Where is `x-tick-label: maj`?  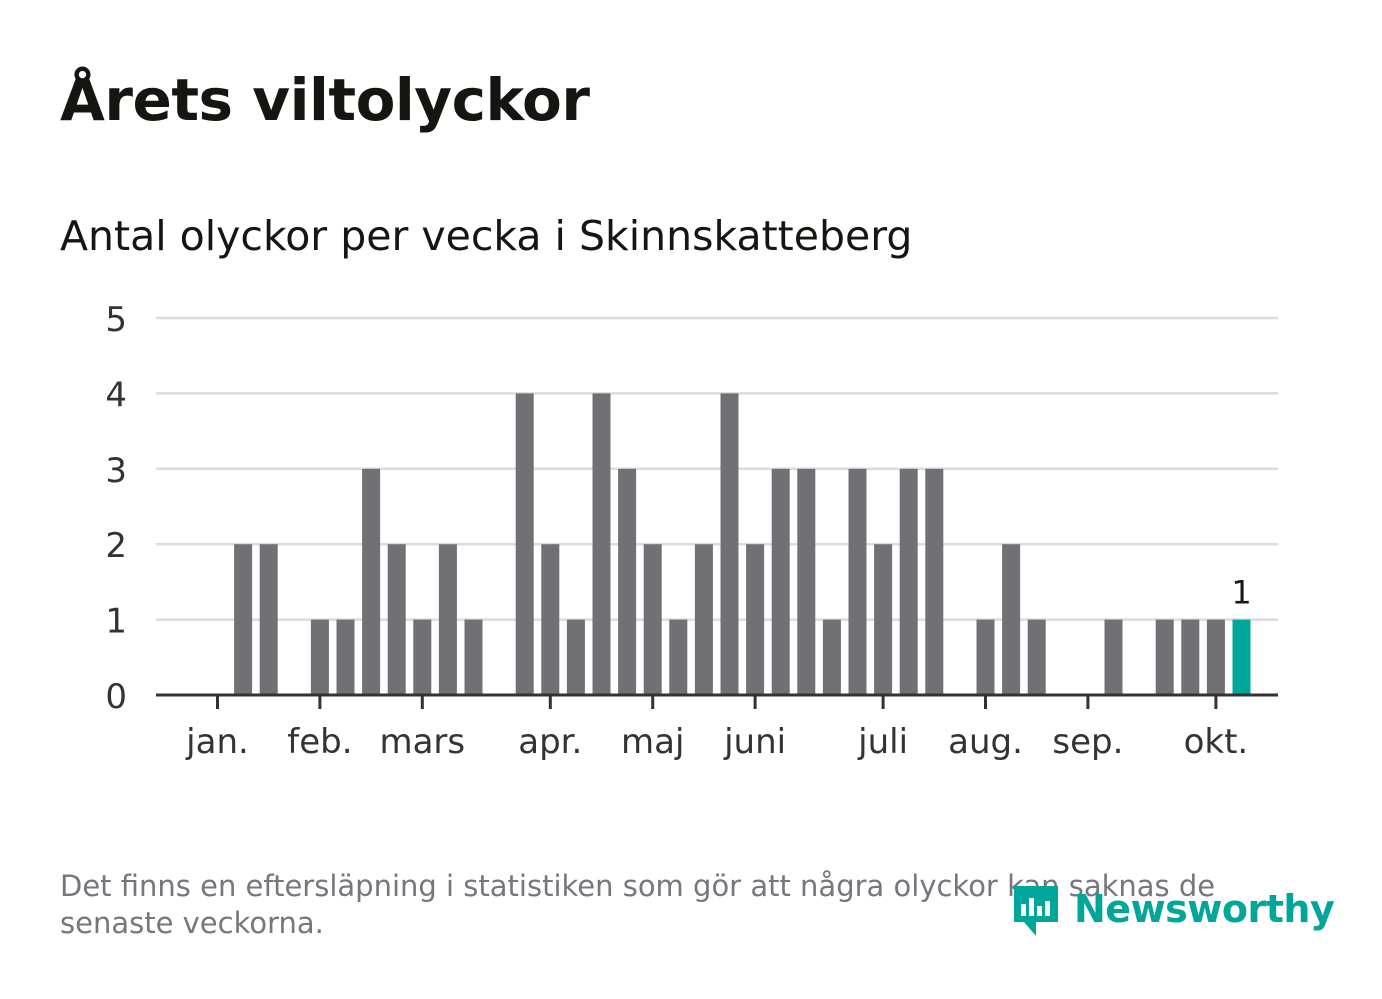 x-tick-label: maj is located at coordinates (652, 742).